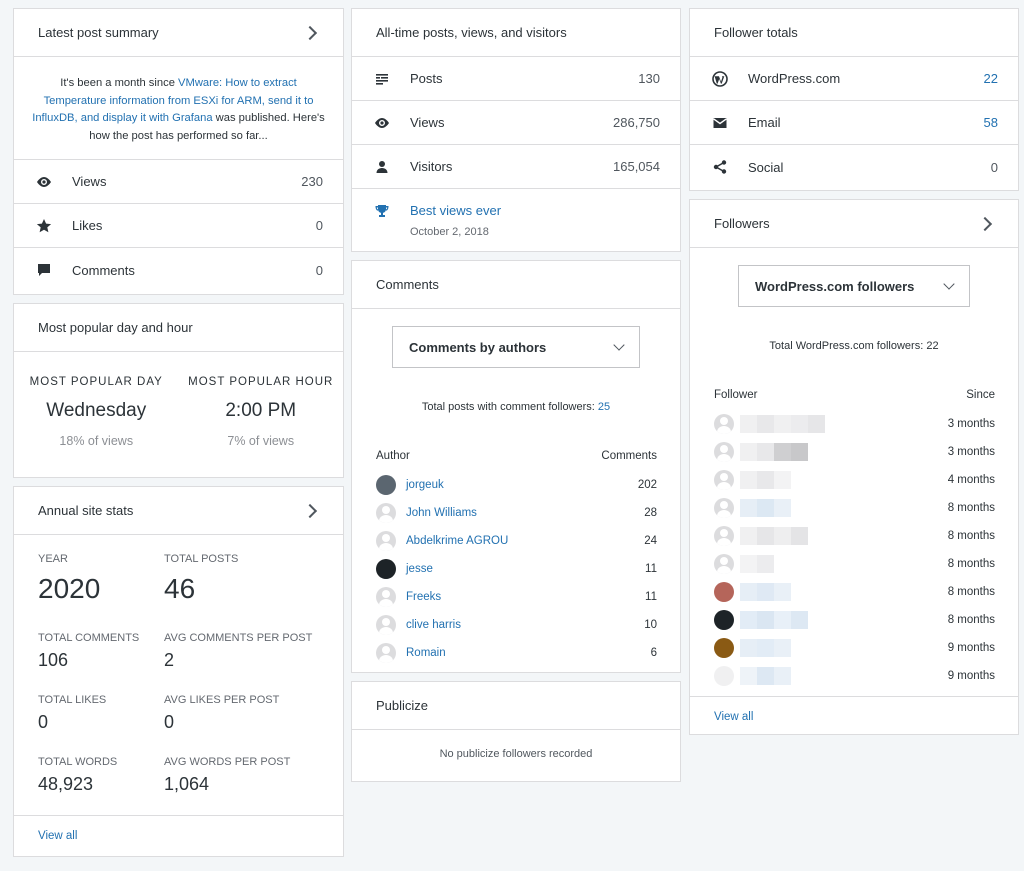 The image size is (1024, 871). Describe the element at coordinates (72, 700) in the screenshot. I see `total-likes-label: TOTAL LIKES` at that location.